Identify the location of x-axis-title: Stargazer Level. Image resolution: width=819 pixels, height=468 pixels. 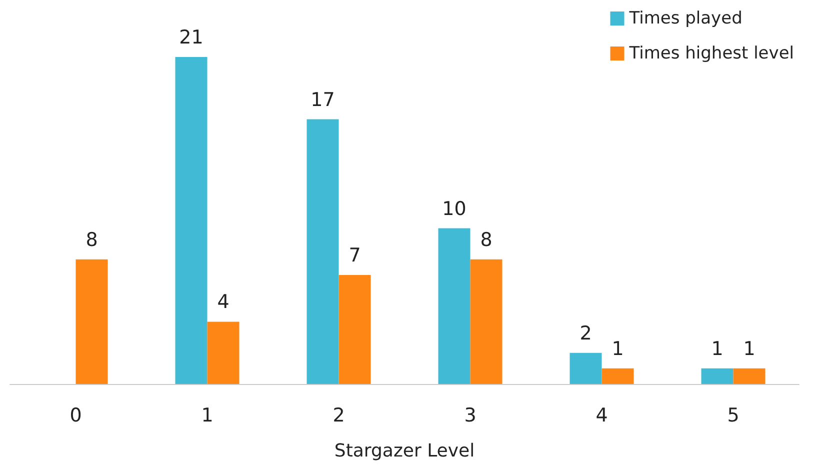
(404, 451).